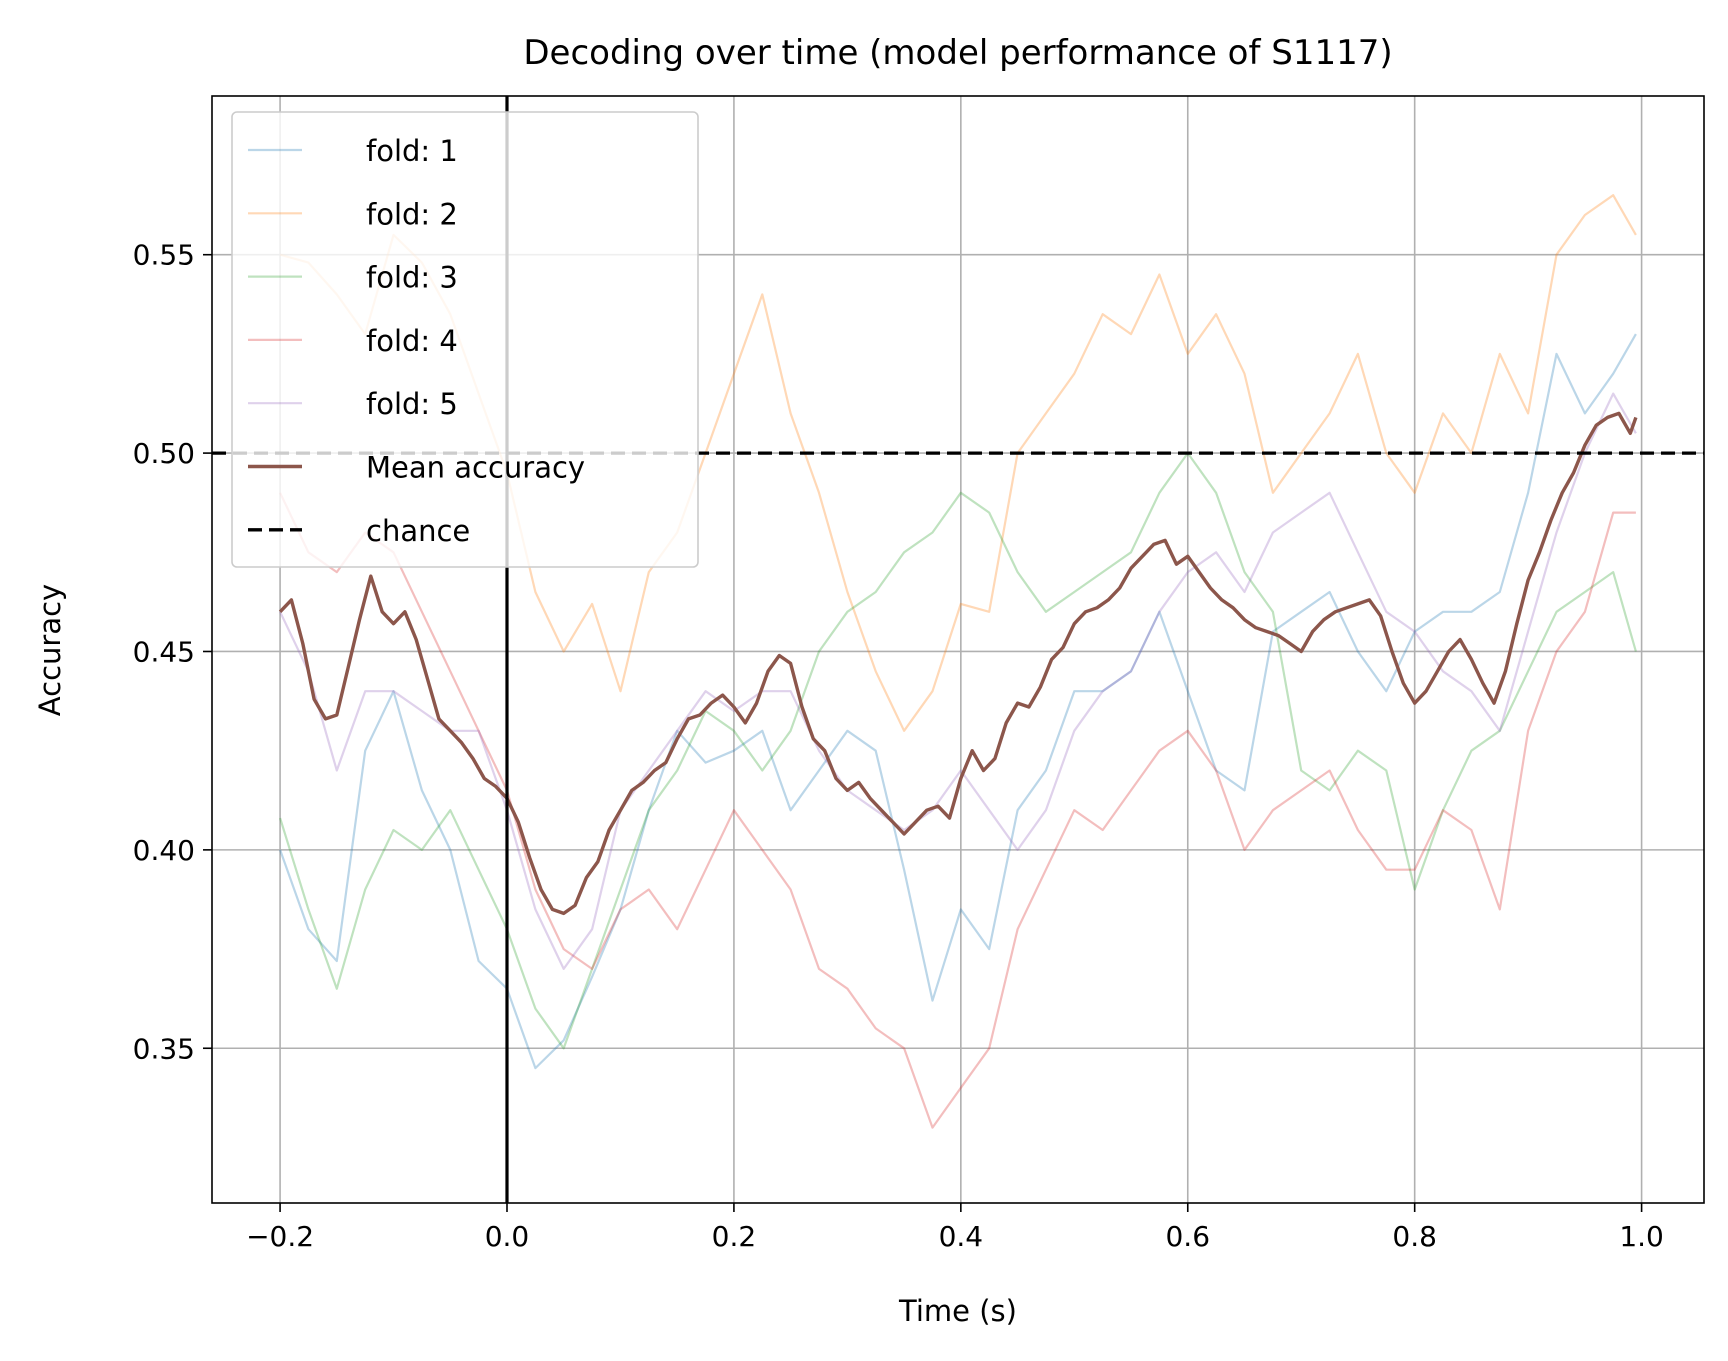 The height and width of the screenshot is (1361, 1728). What do you see at coordinates (164, 453) in the screenshot?
I see `y-tick-label: 0.50` at bounding box center [164, 453].